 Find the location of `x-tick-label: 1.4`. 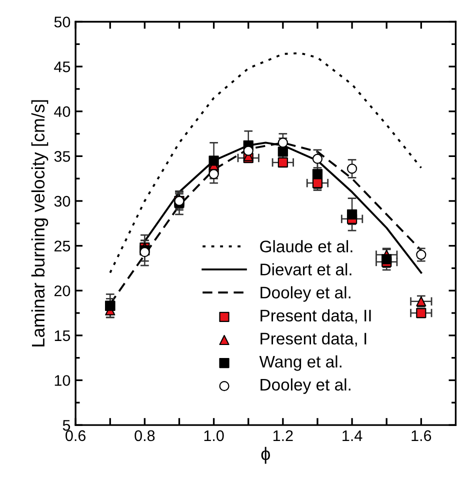

x-tick-label: 1.4 is located at coordinates (352, 435).